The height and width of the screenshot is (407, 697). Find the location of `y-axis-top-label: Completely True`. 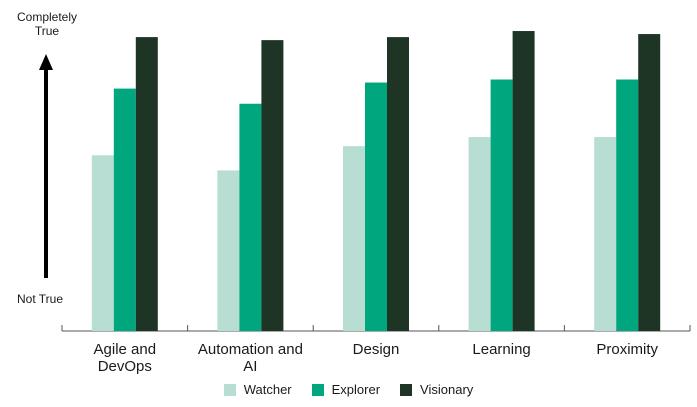

y-axis-top-label: Completely True is located at coordinates (47, 24).